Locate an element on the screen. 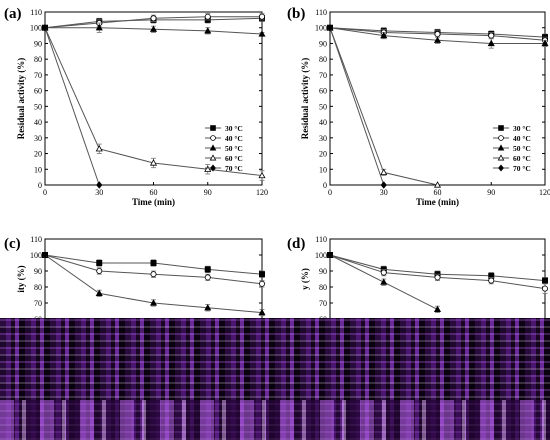 This screenshot has width=550, height=440. y-tick-label: 30 is located at coordinates (38, 138).